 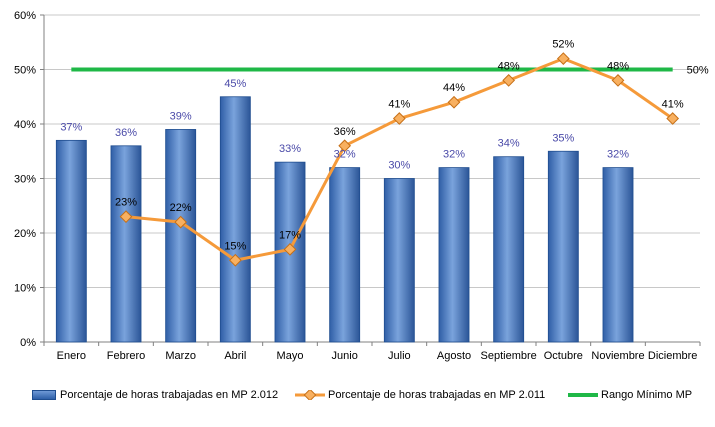 What do you see at coordinates (583, 395) in the screenshot?
I see `legend-line-swatch` at bounding box center [583, 395].